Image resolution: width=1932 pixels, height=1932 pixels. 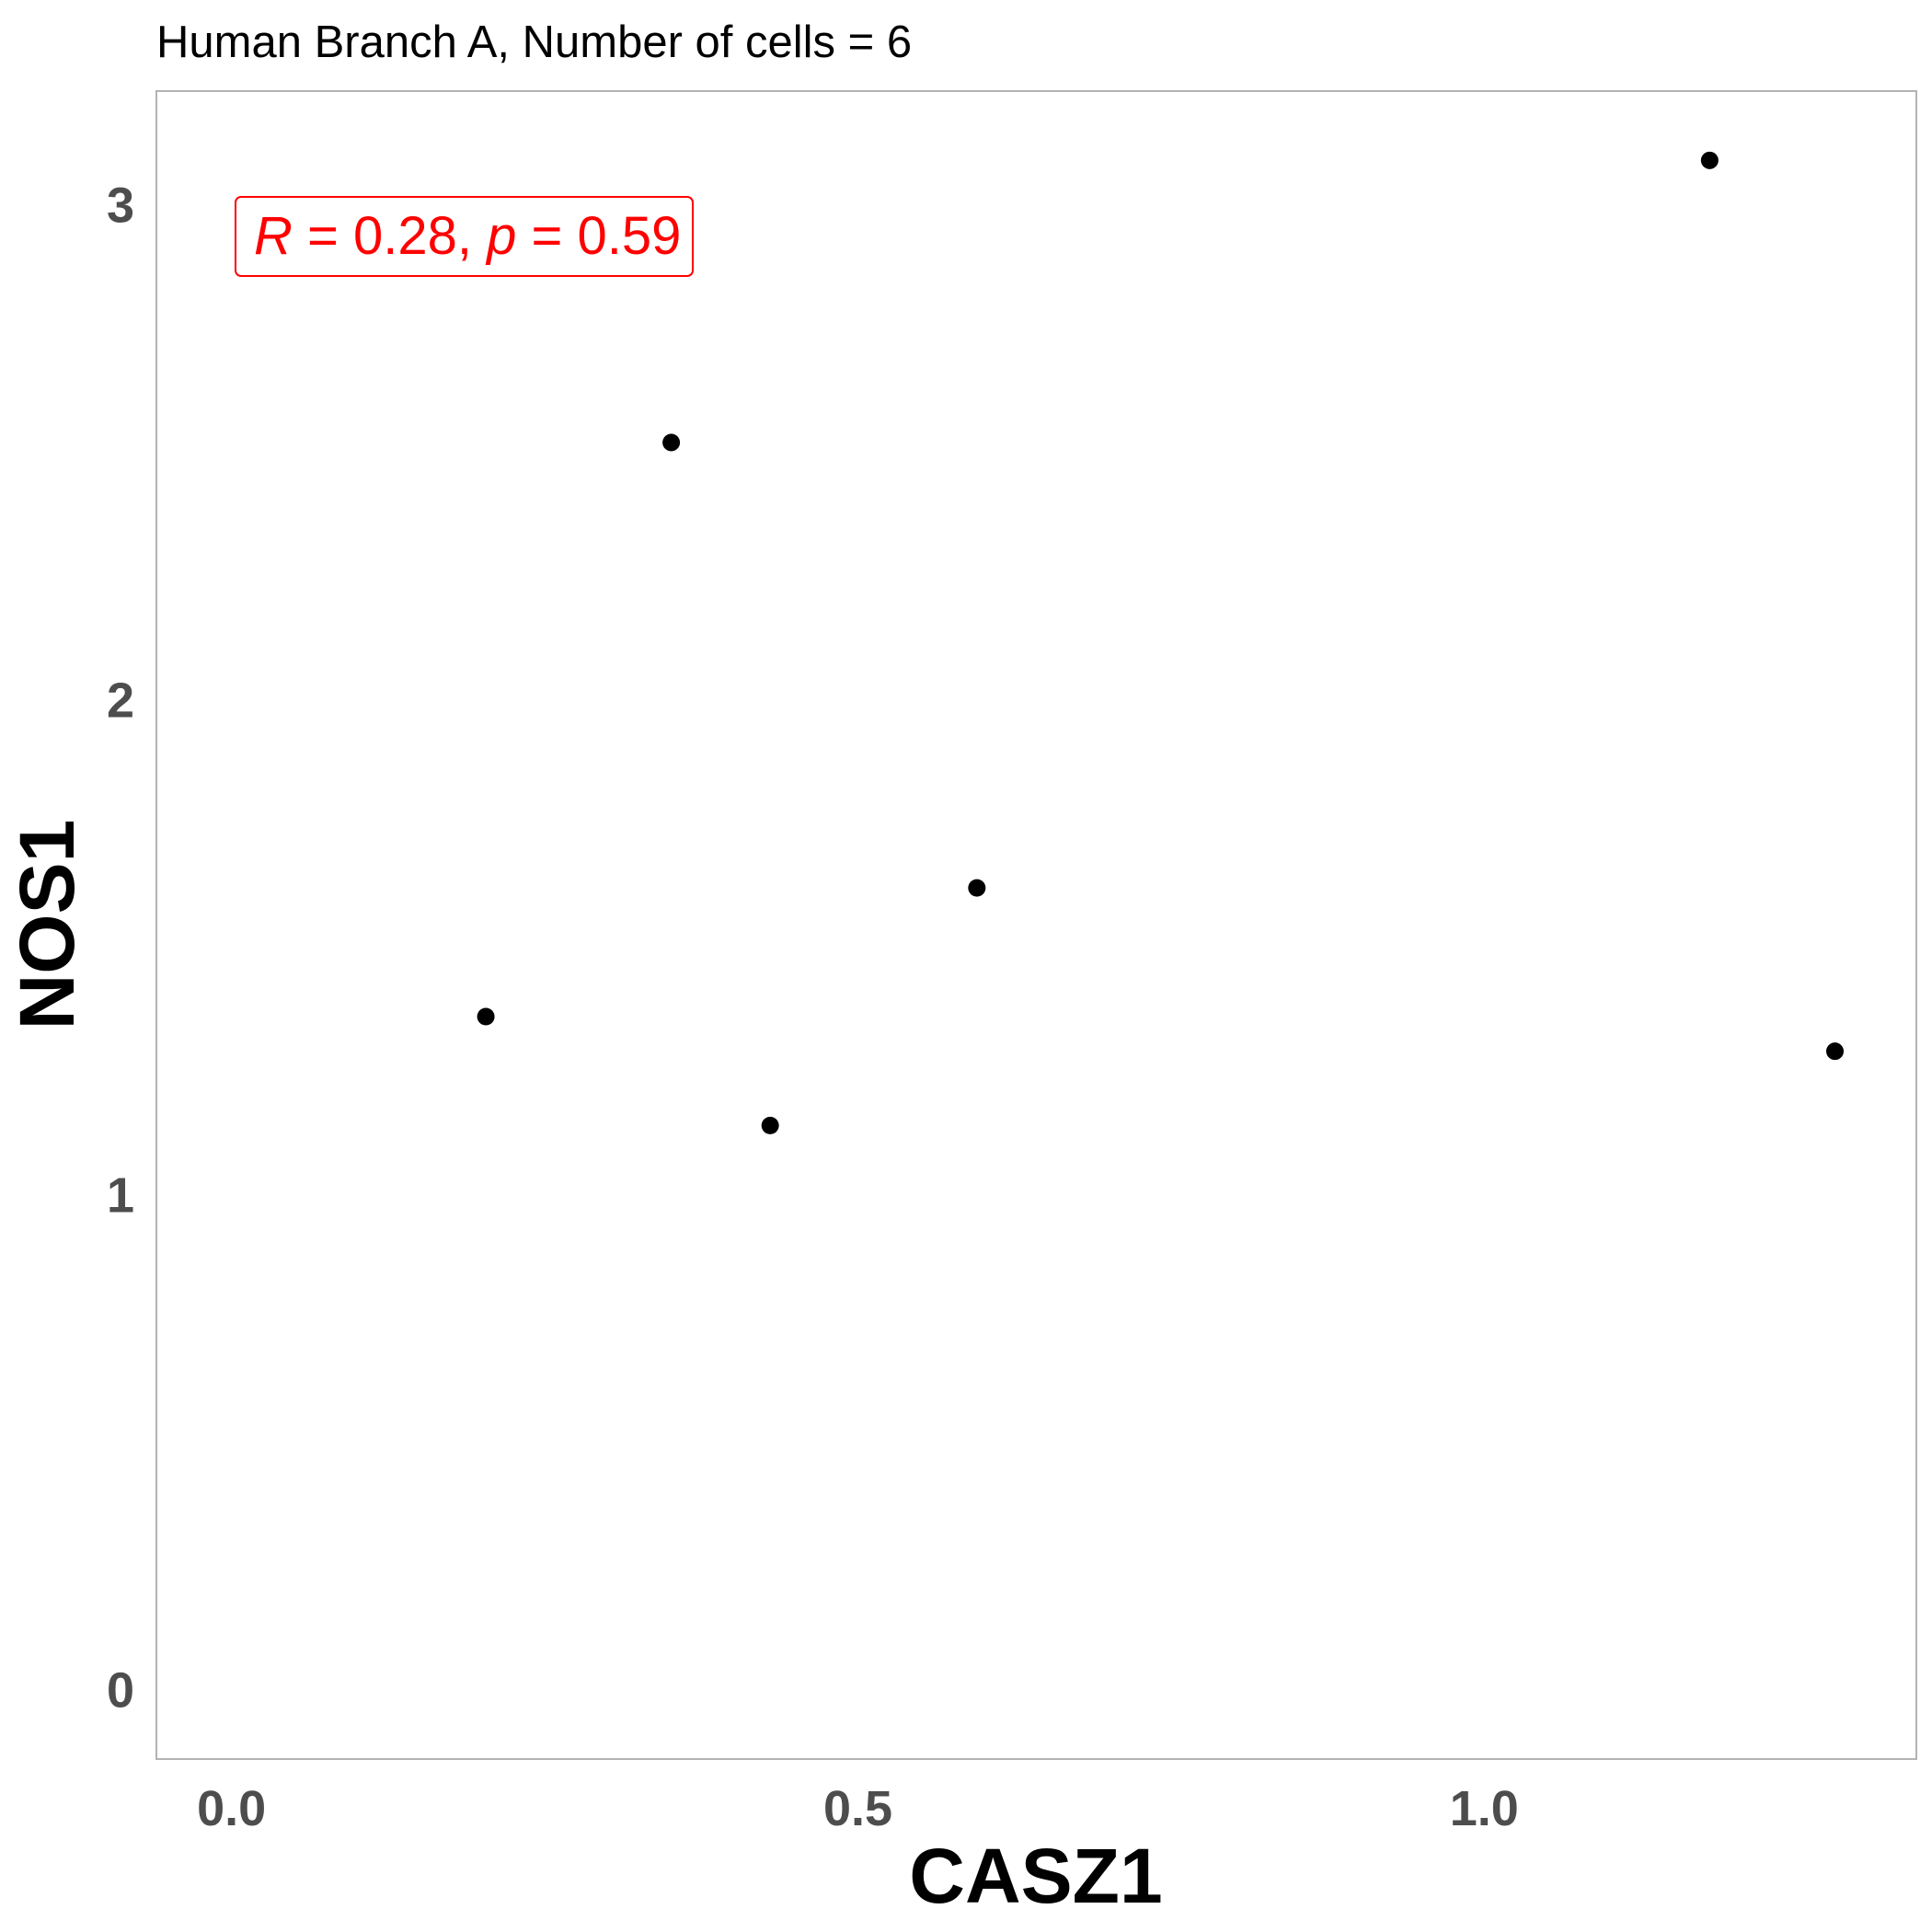 What do you see at coordinates (120, 701) in the screenshot?
I see `y-tick-label: 2` at bounding box center [120, 701].